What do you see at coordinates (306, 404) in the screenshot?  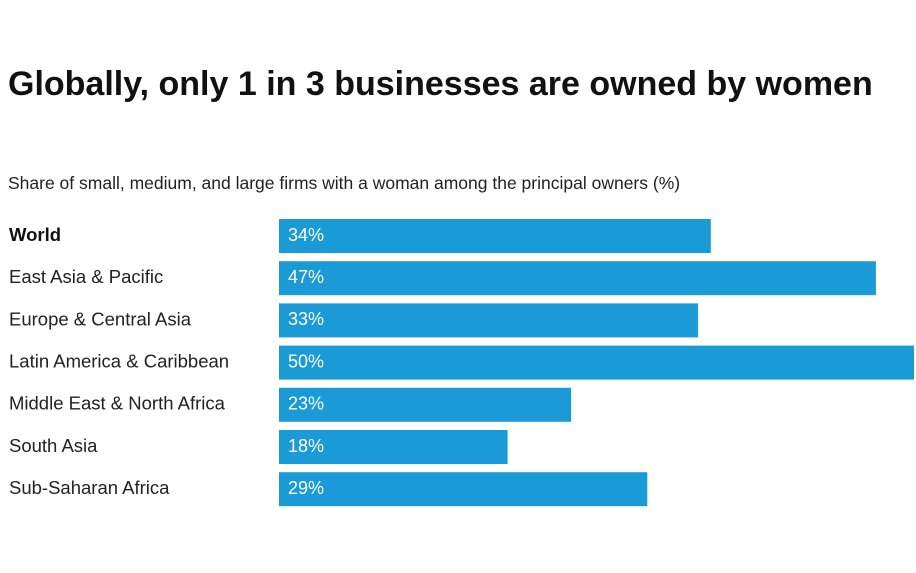 I see `value-label: 23%` at bounding box center [306, 404].